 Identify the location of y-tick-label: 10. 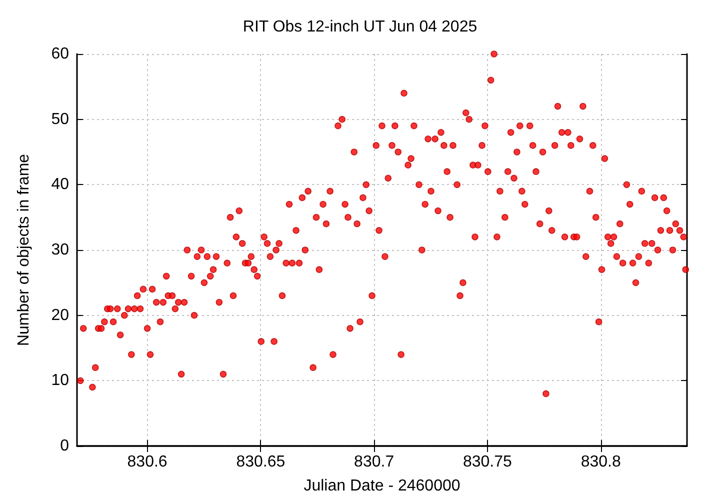
(60, 381).